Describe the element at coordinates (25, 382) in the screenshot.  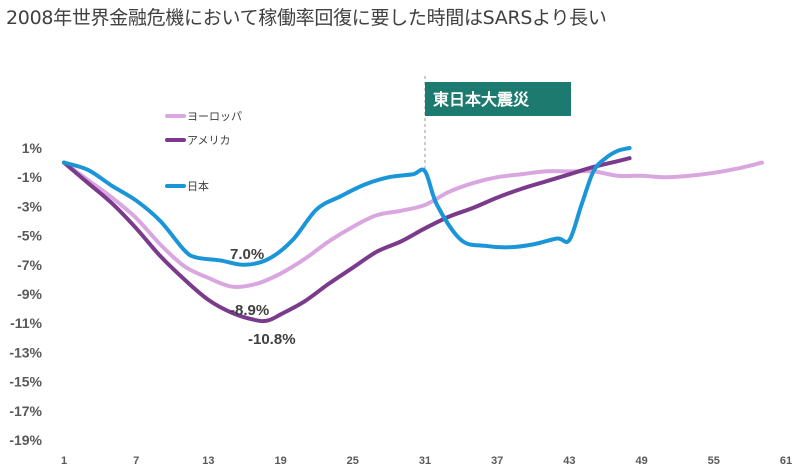
I see `y-tick-label: -15%` at that location.